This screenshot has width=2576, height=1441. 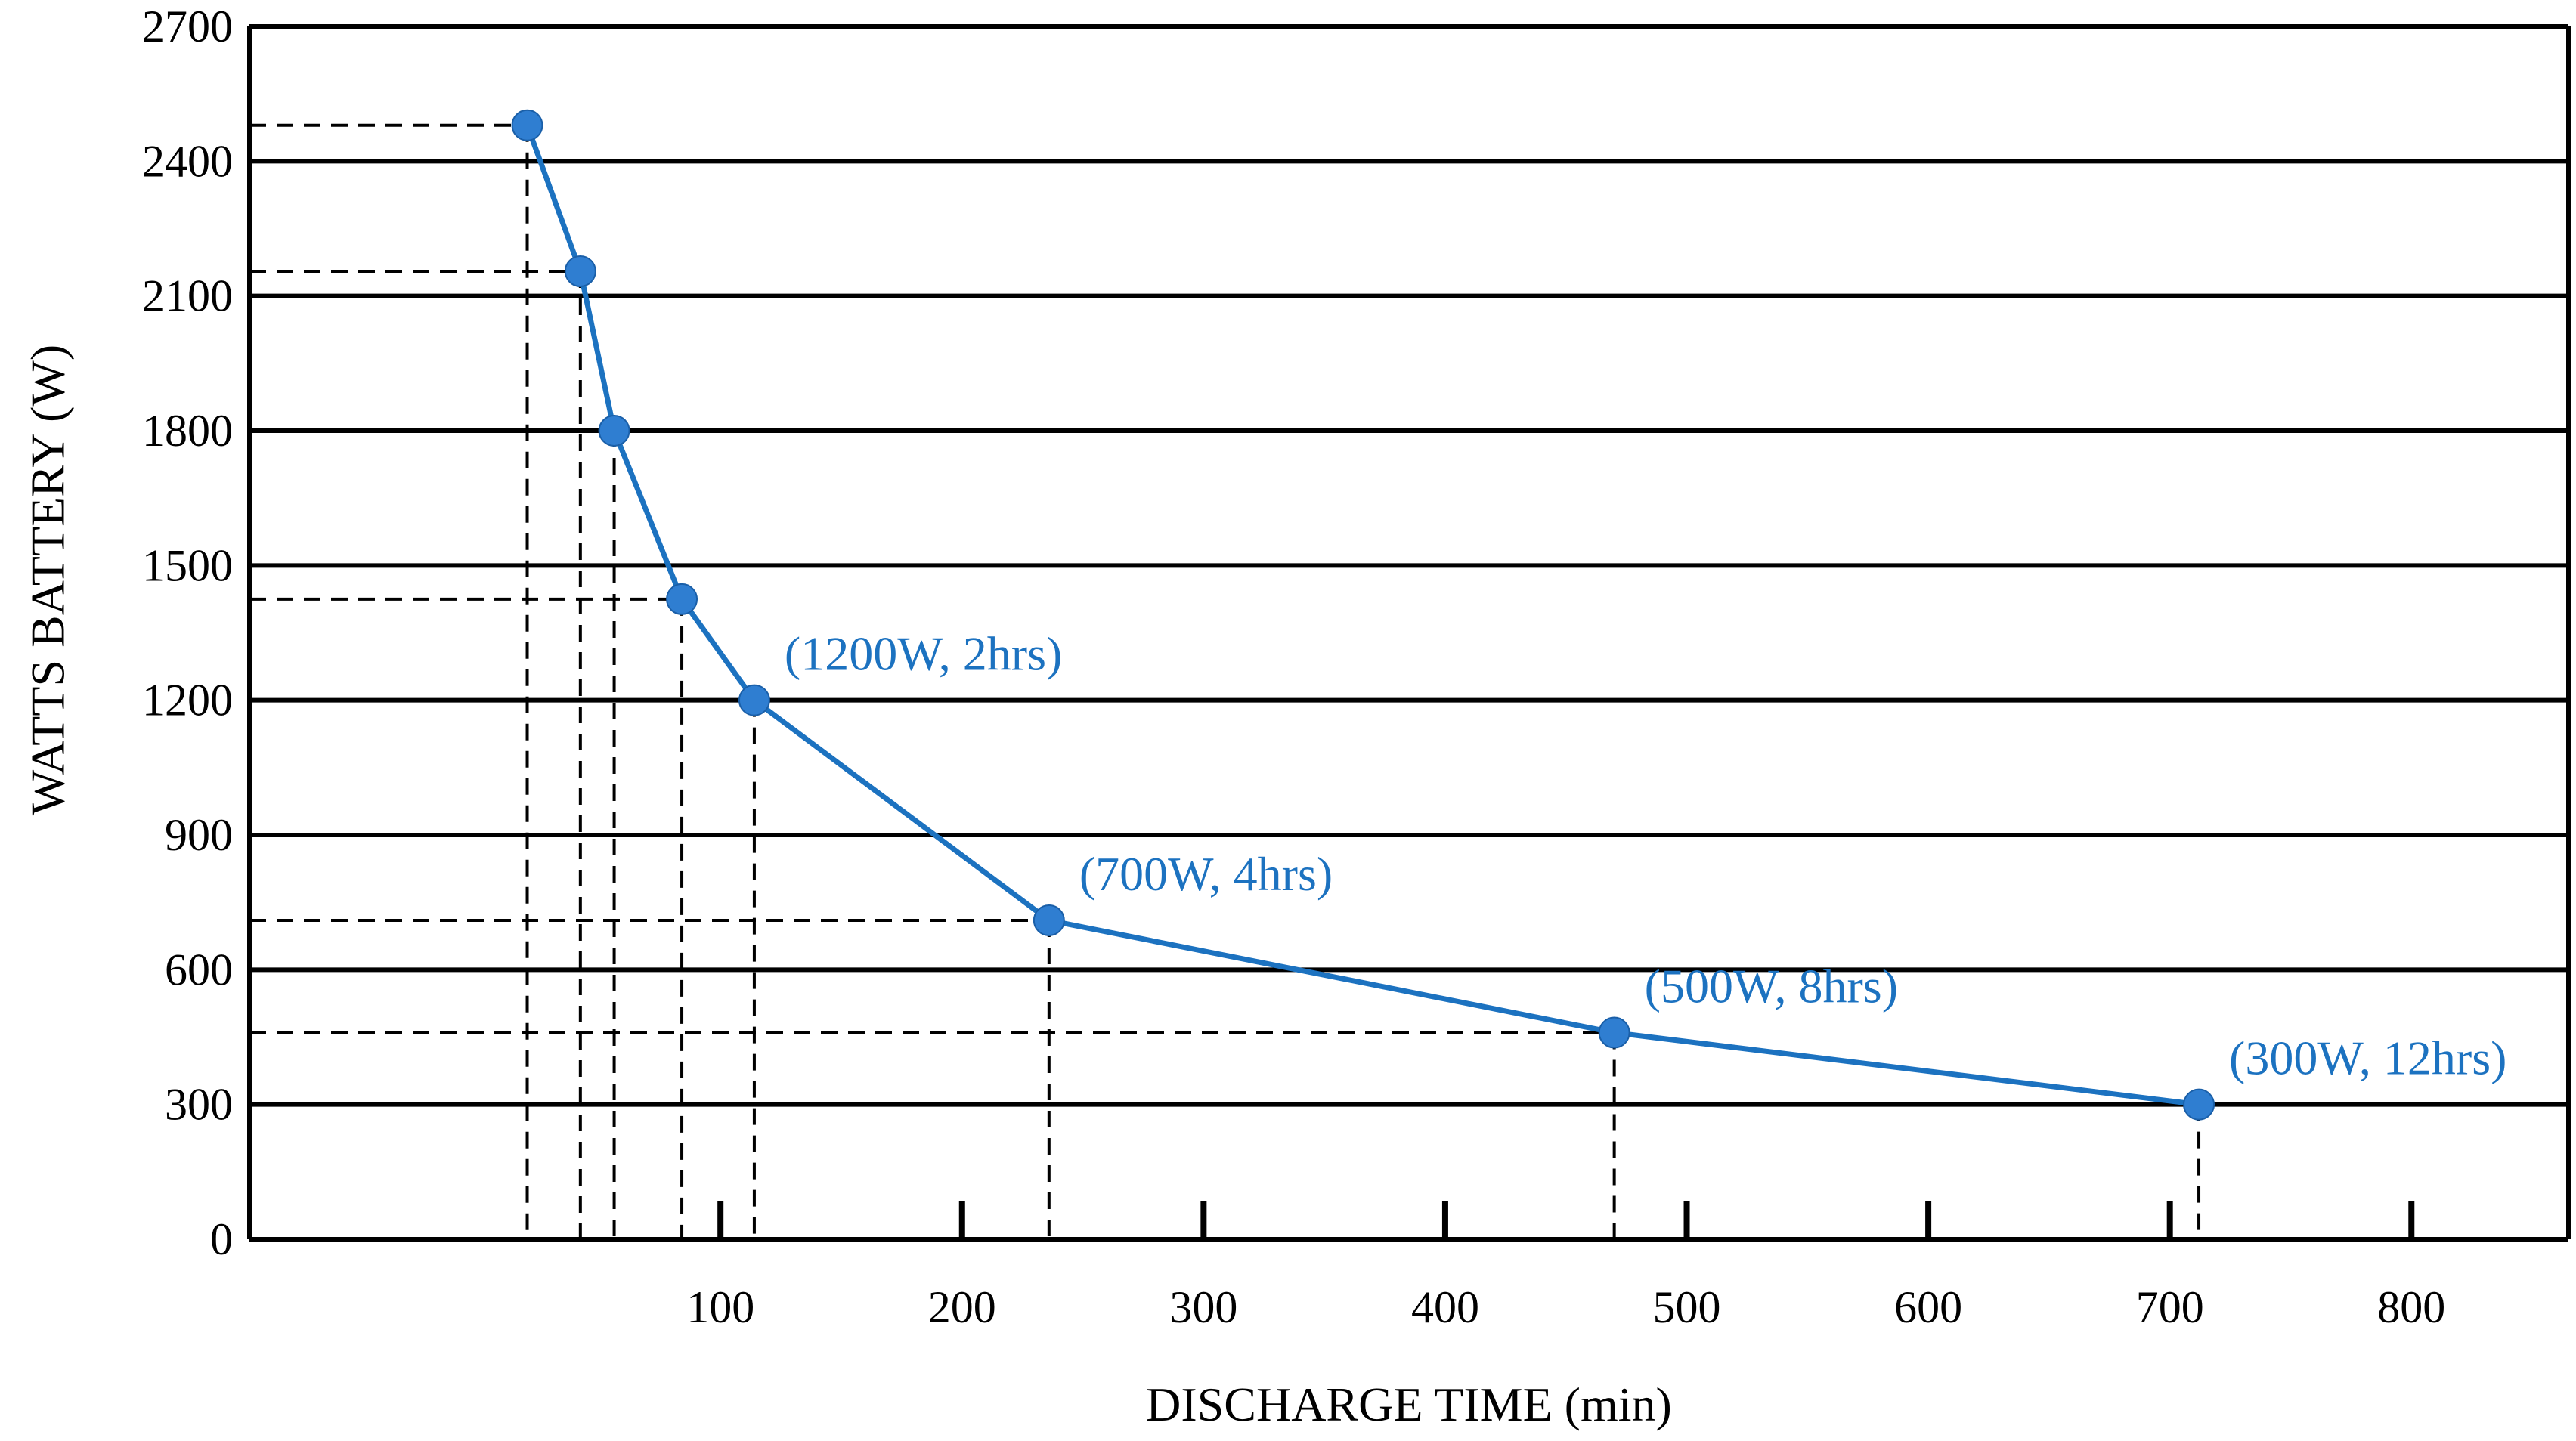 I want to click on x-axis-title: DISCHARGE TIME (min), so click(x=1409, y=1404).